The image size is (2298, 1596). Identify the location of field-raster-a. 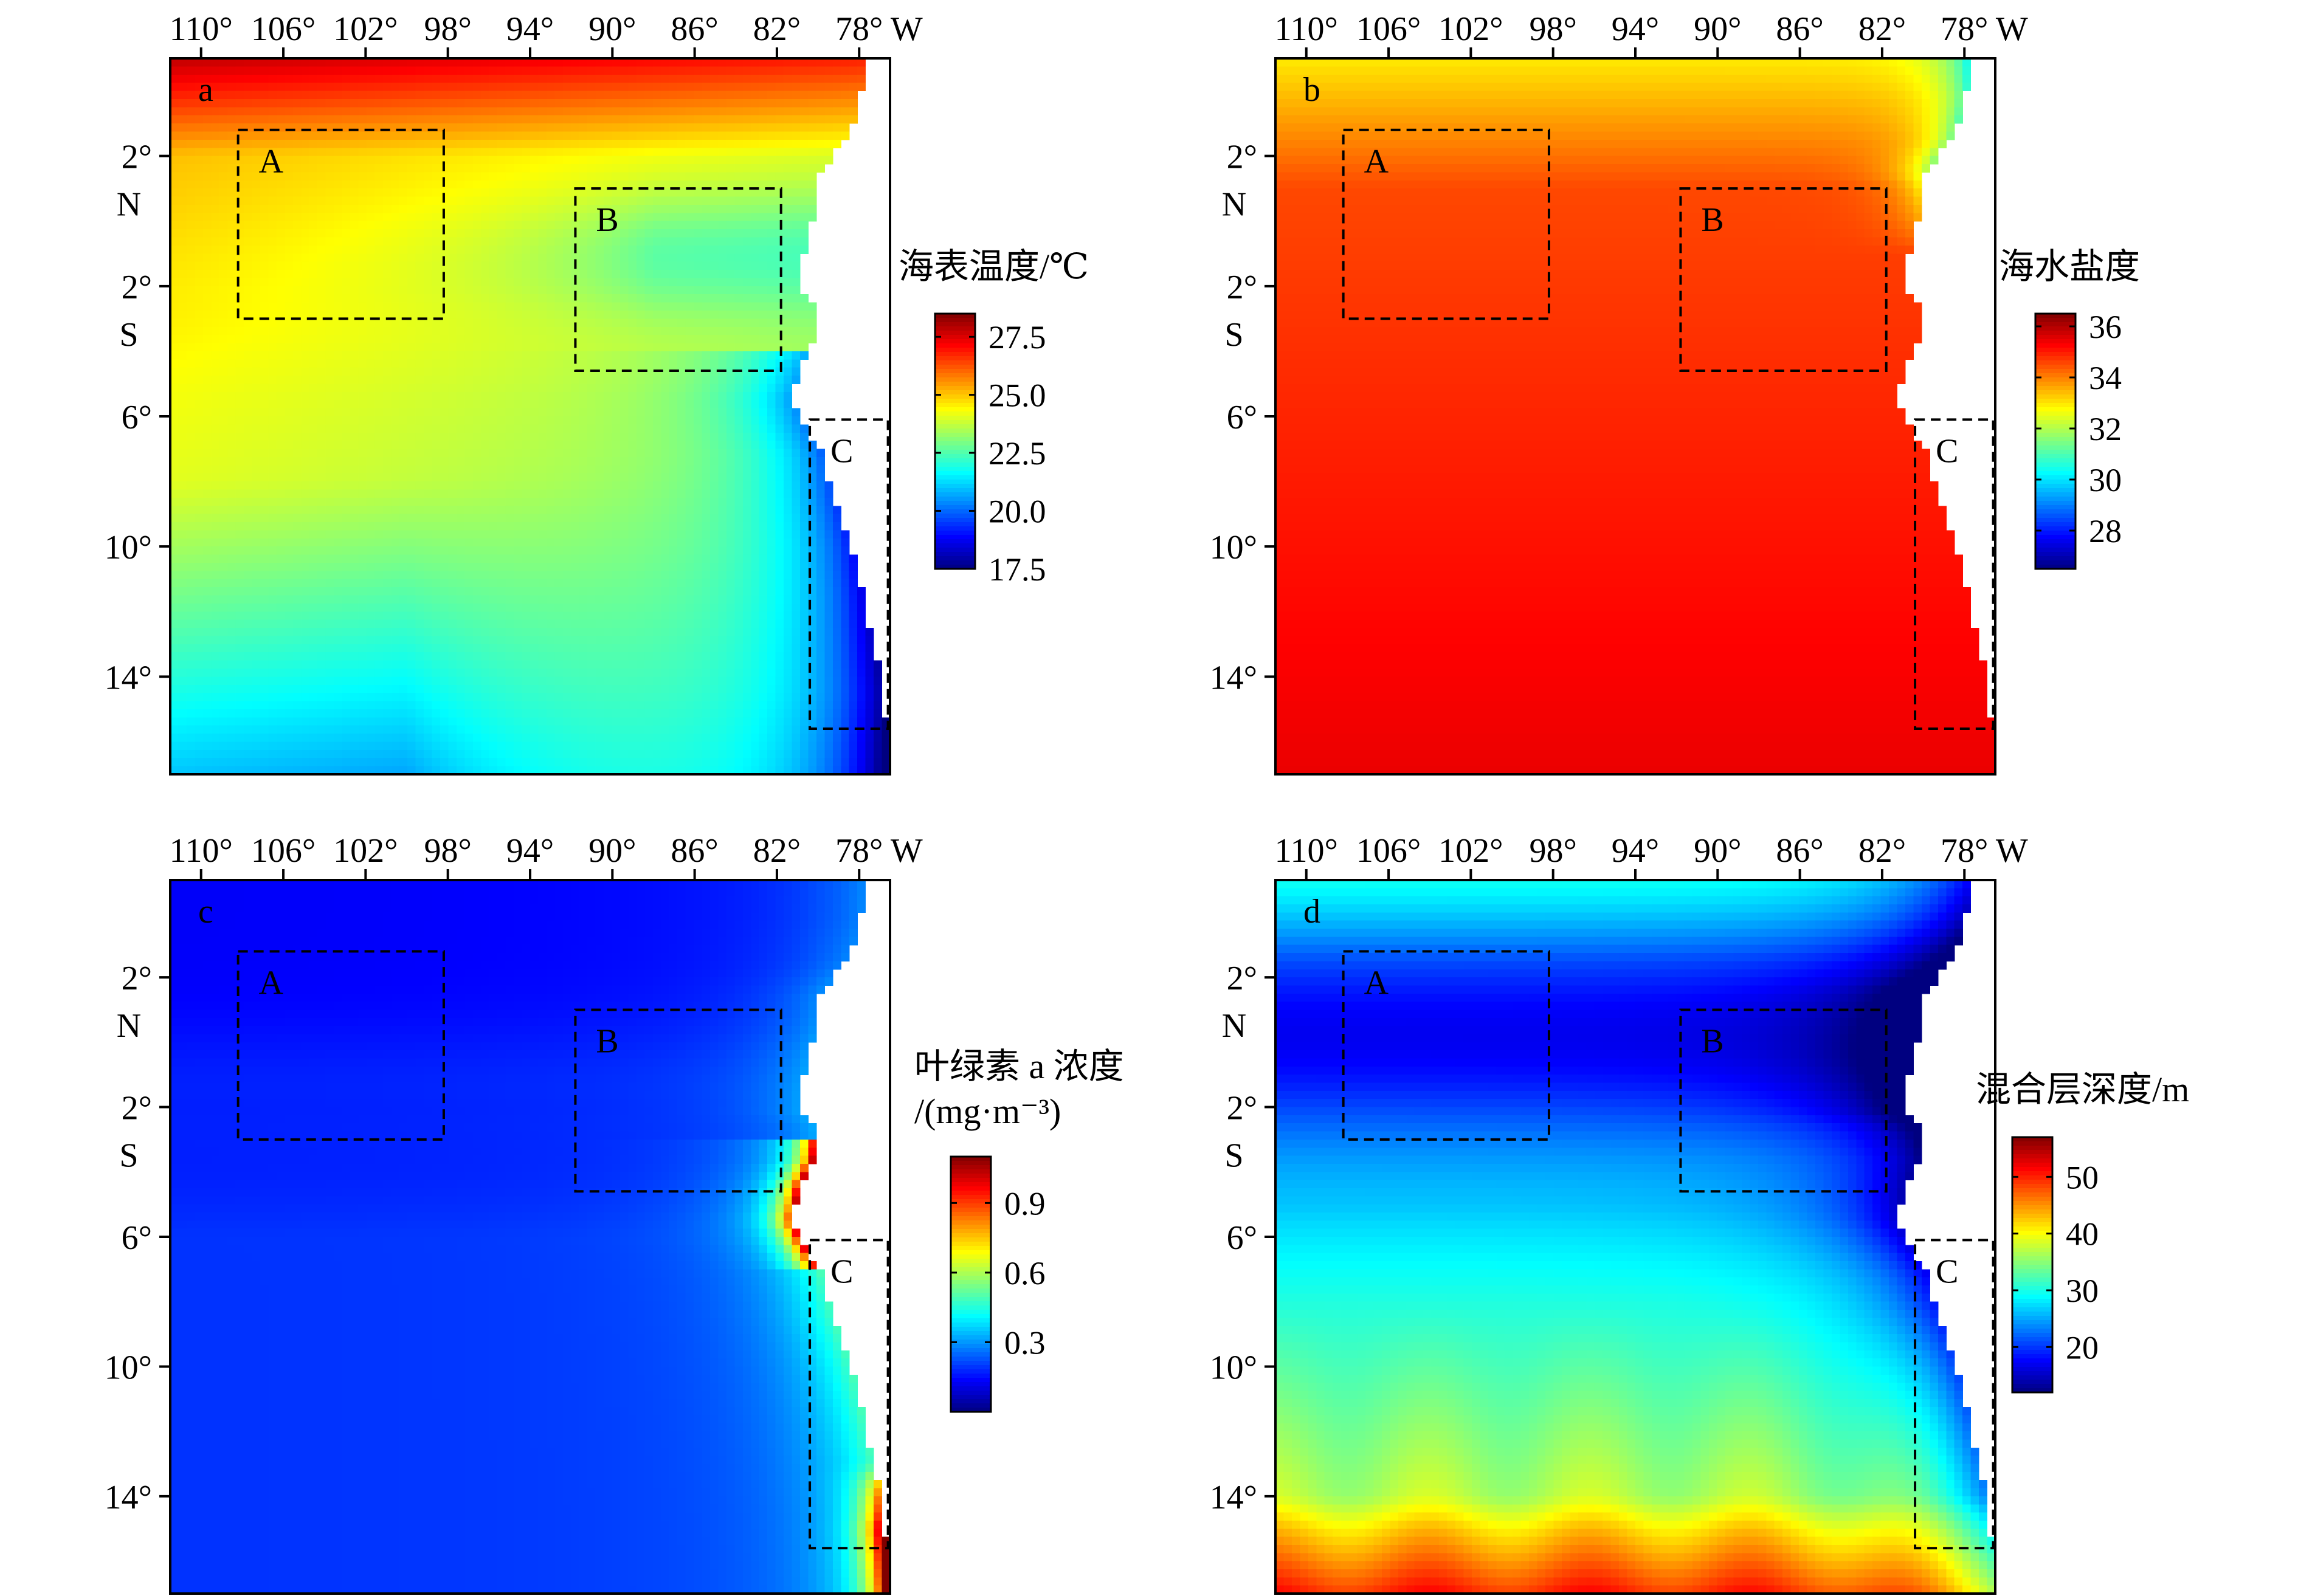
(530, 417).